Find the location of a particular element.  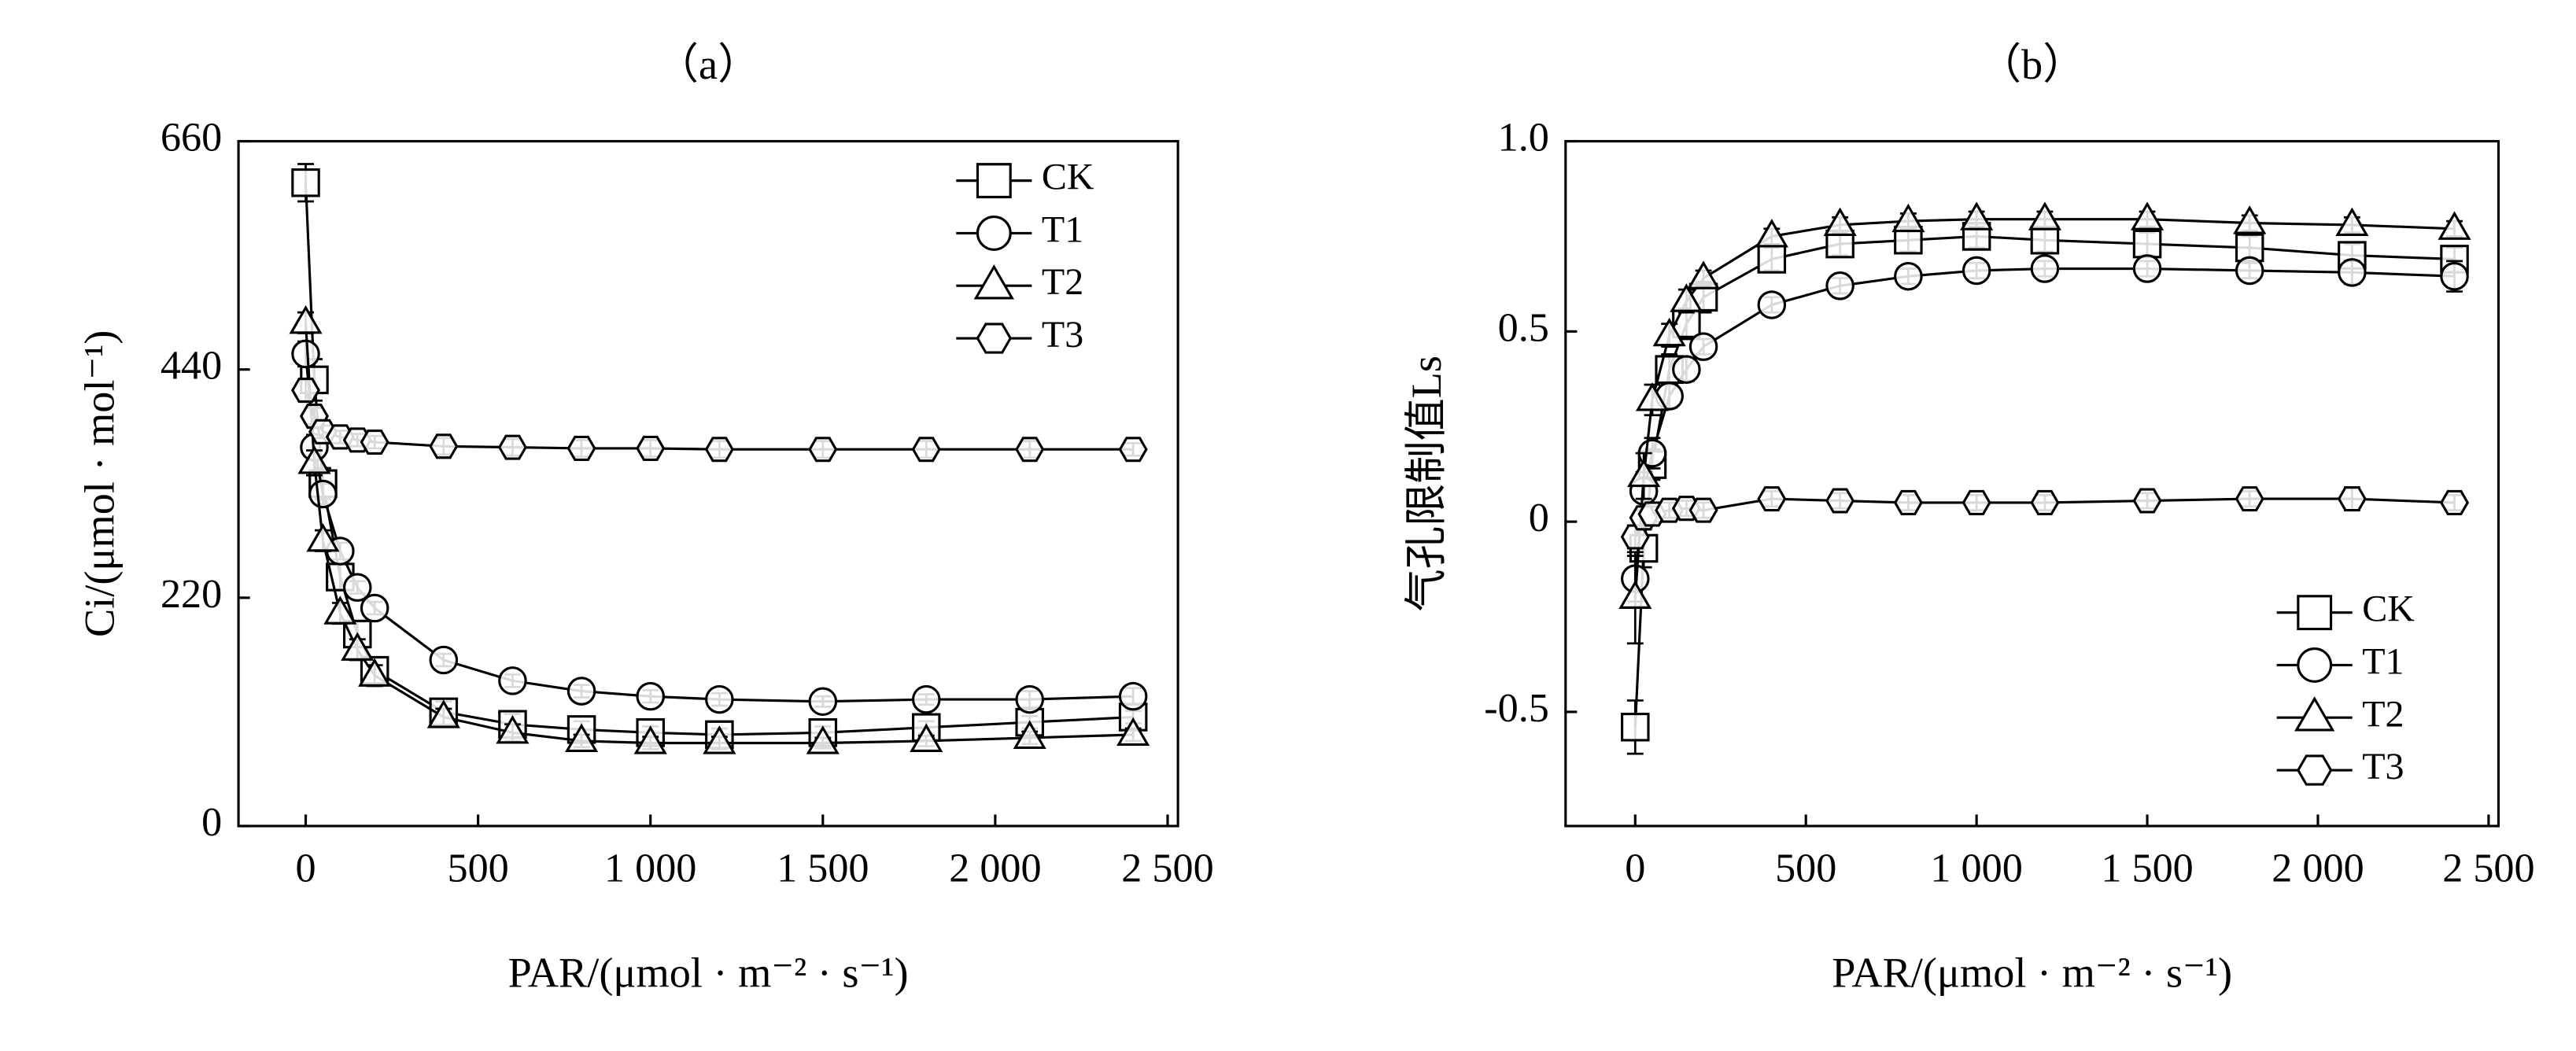

chart-title: （b） is located at coordinates (2033, 65).